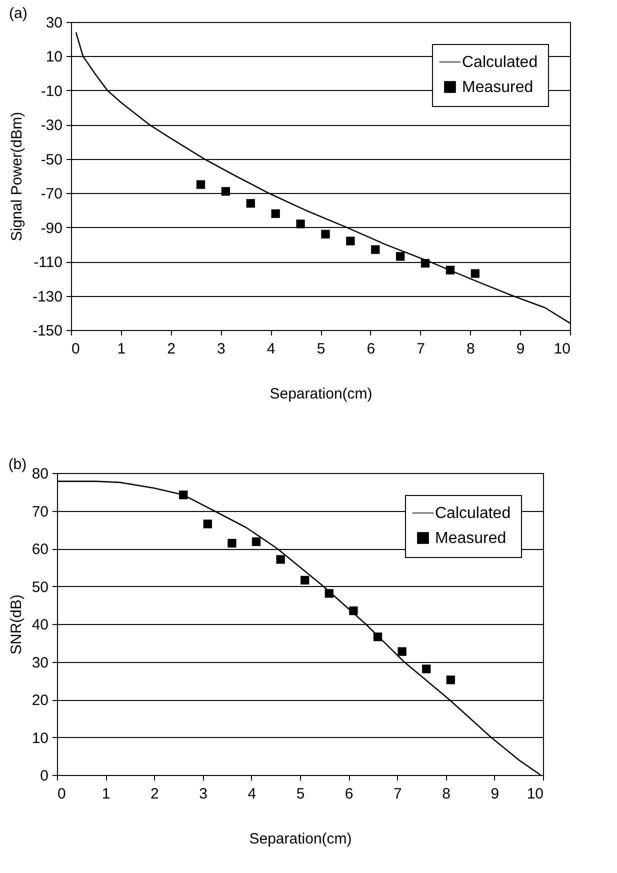  I want to click on y-tick-label: 40, so click(40, 625).